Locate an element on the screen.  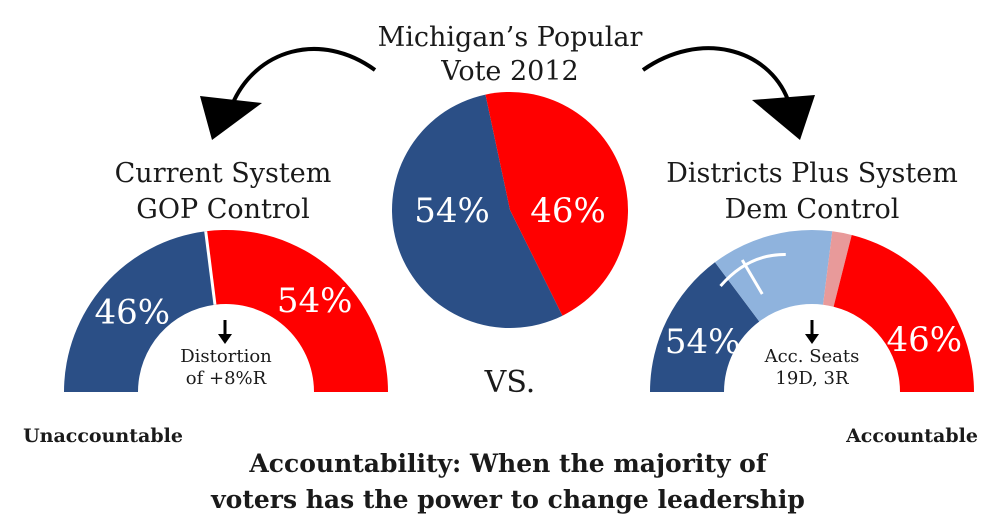
distortion-label-line-2: of +8%R is located at coordinates (226, 378).